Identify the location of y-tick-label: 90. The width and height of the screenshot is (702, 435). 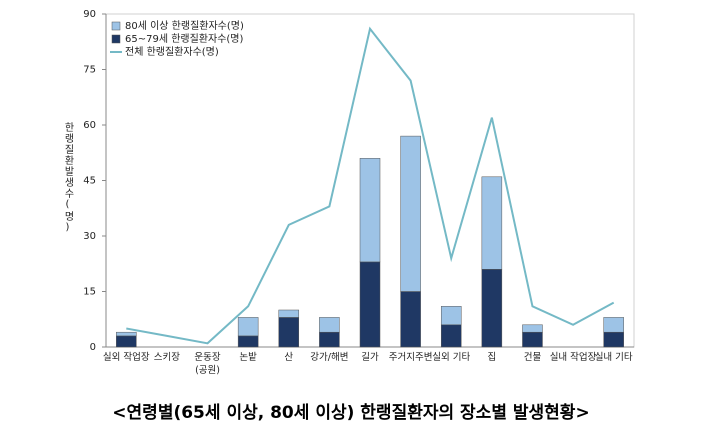
(89, 14).